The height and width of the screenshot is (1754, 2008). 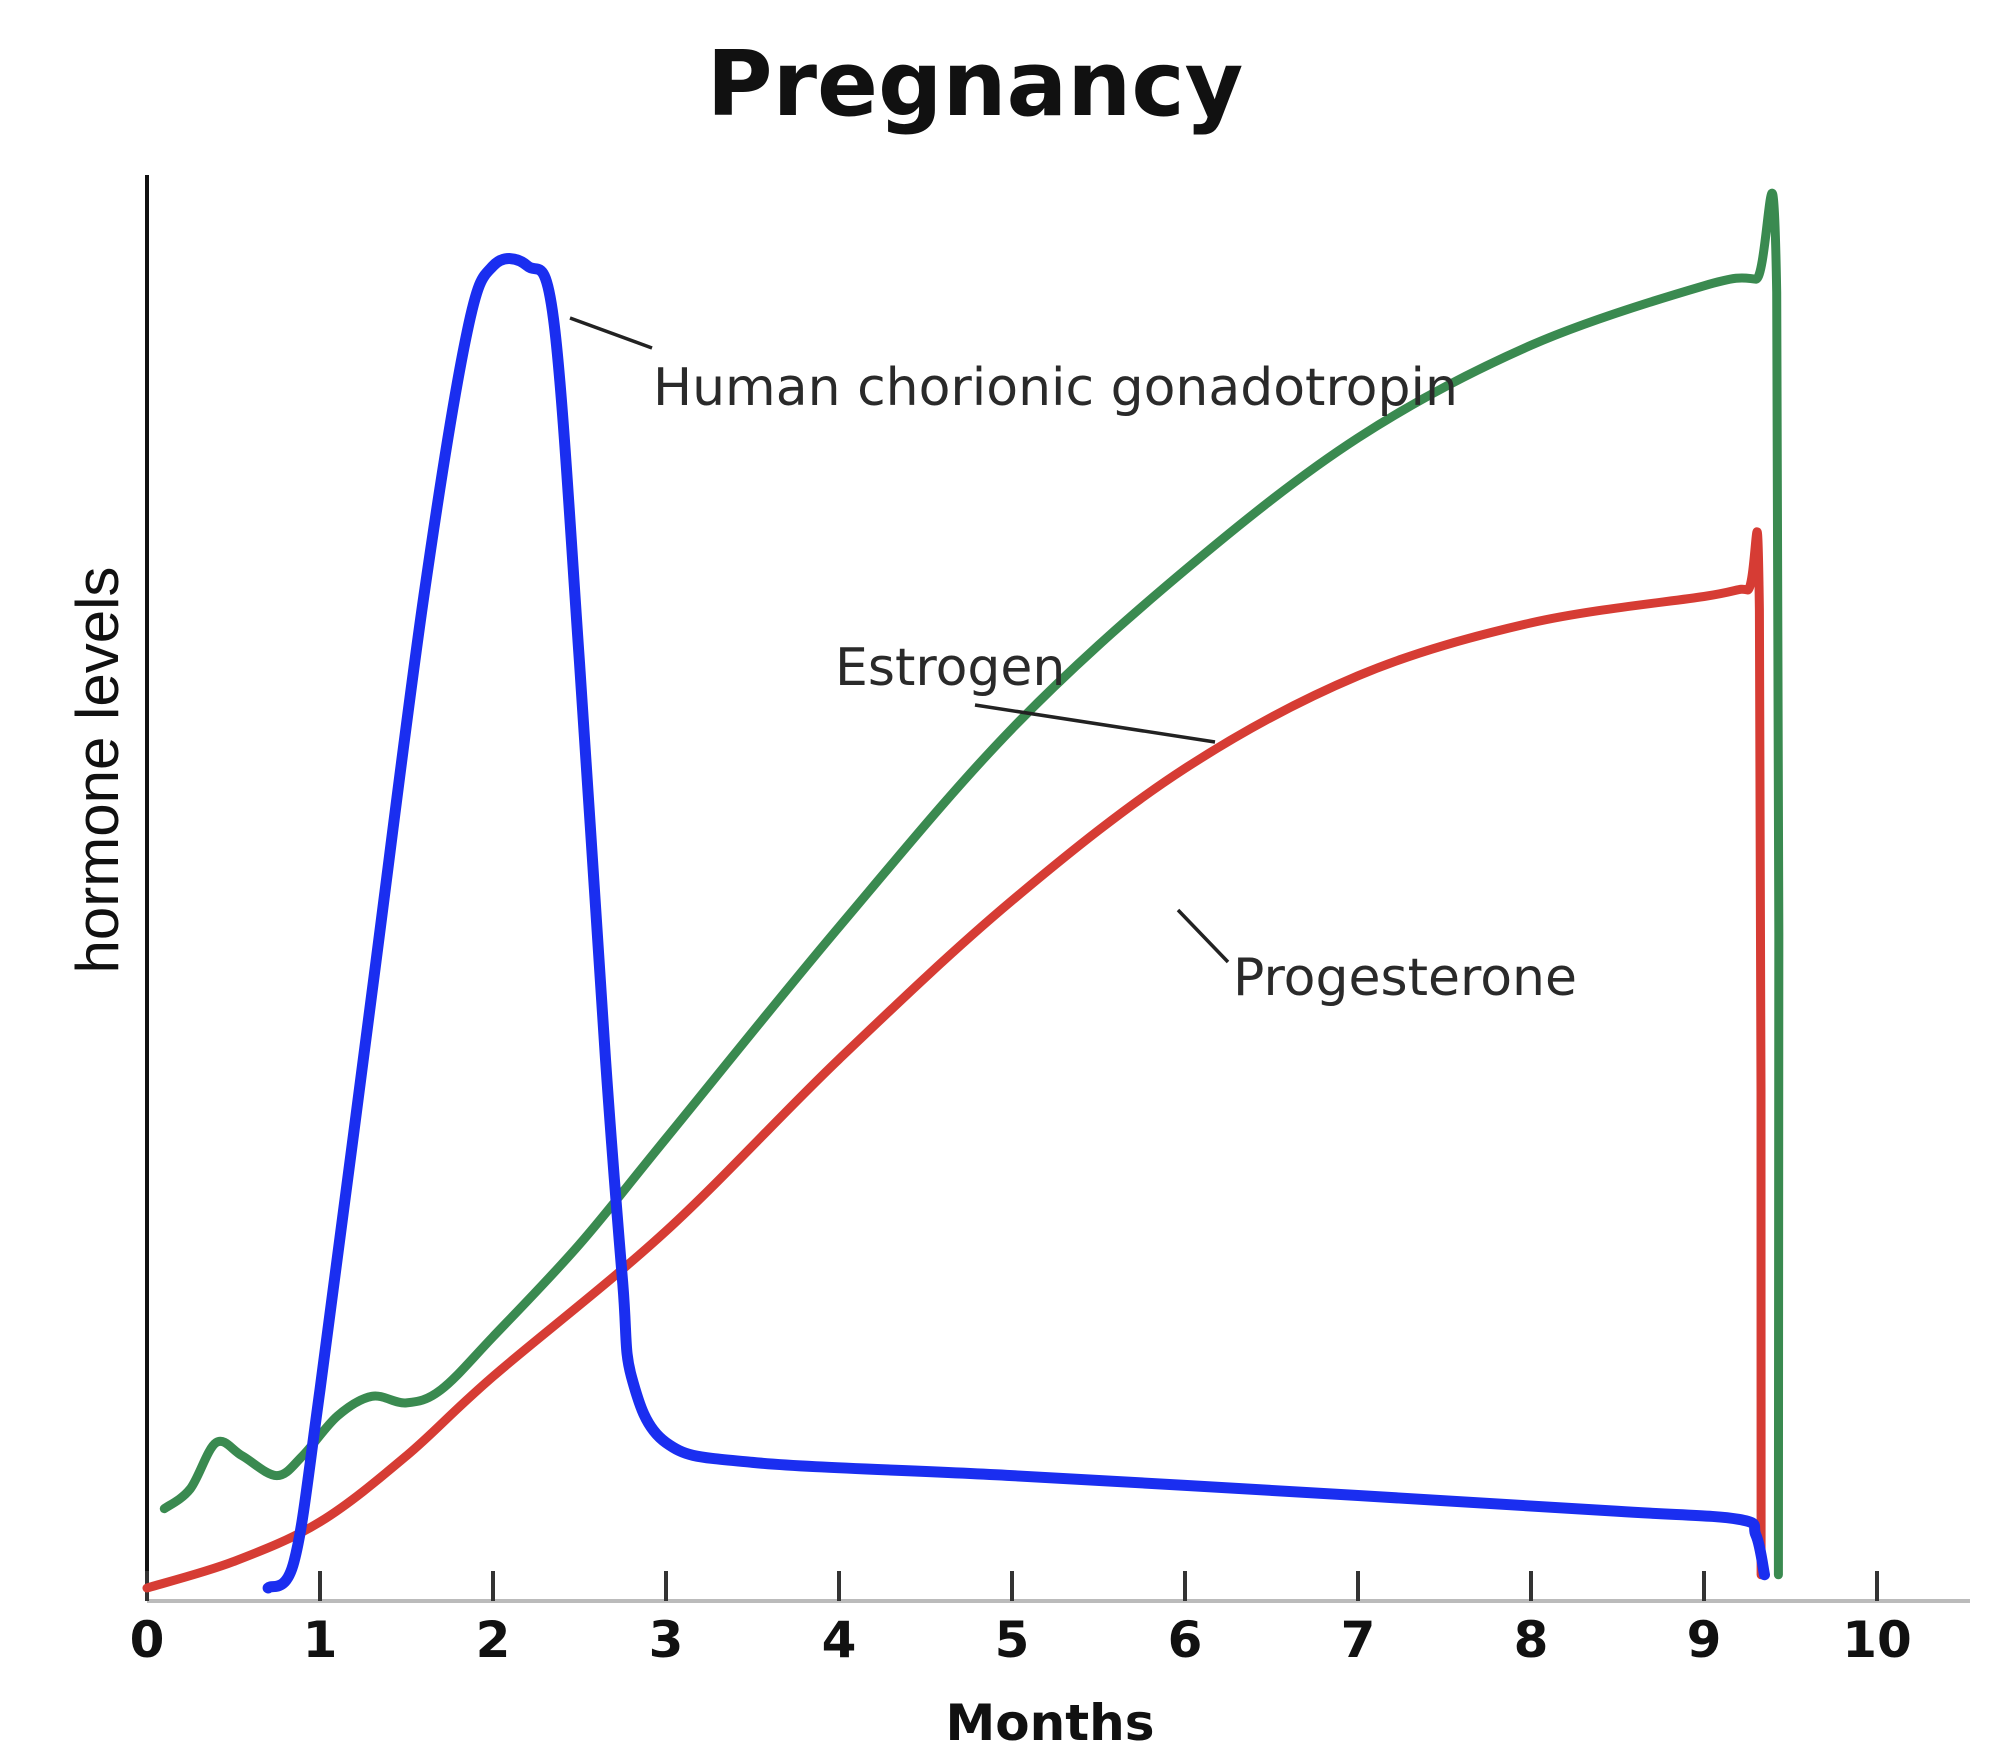 What do you see at coordinates (611, 333) in the screenshot?
I see `hcg-leader-line` at bounding box center [611, 333].